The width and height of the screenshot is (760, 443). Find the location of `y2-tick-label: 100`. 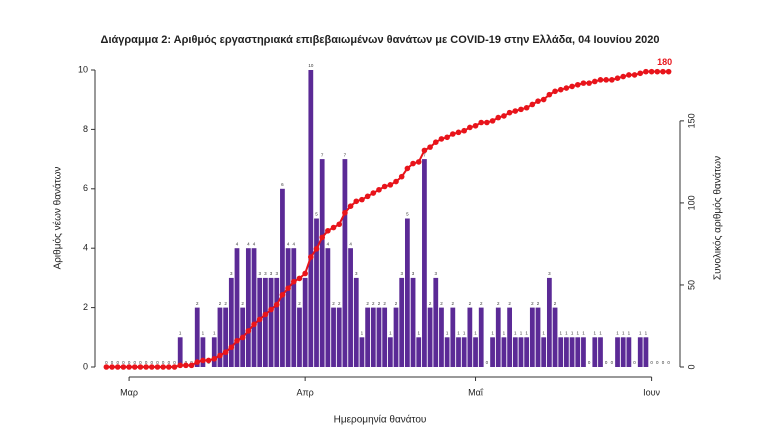

y2-tick-label: 100 is located at coordinates (691, 202).